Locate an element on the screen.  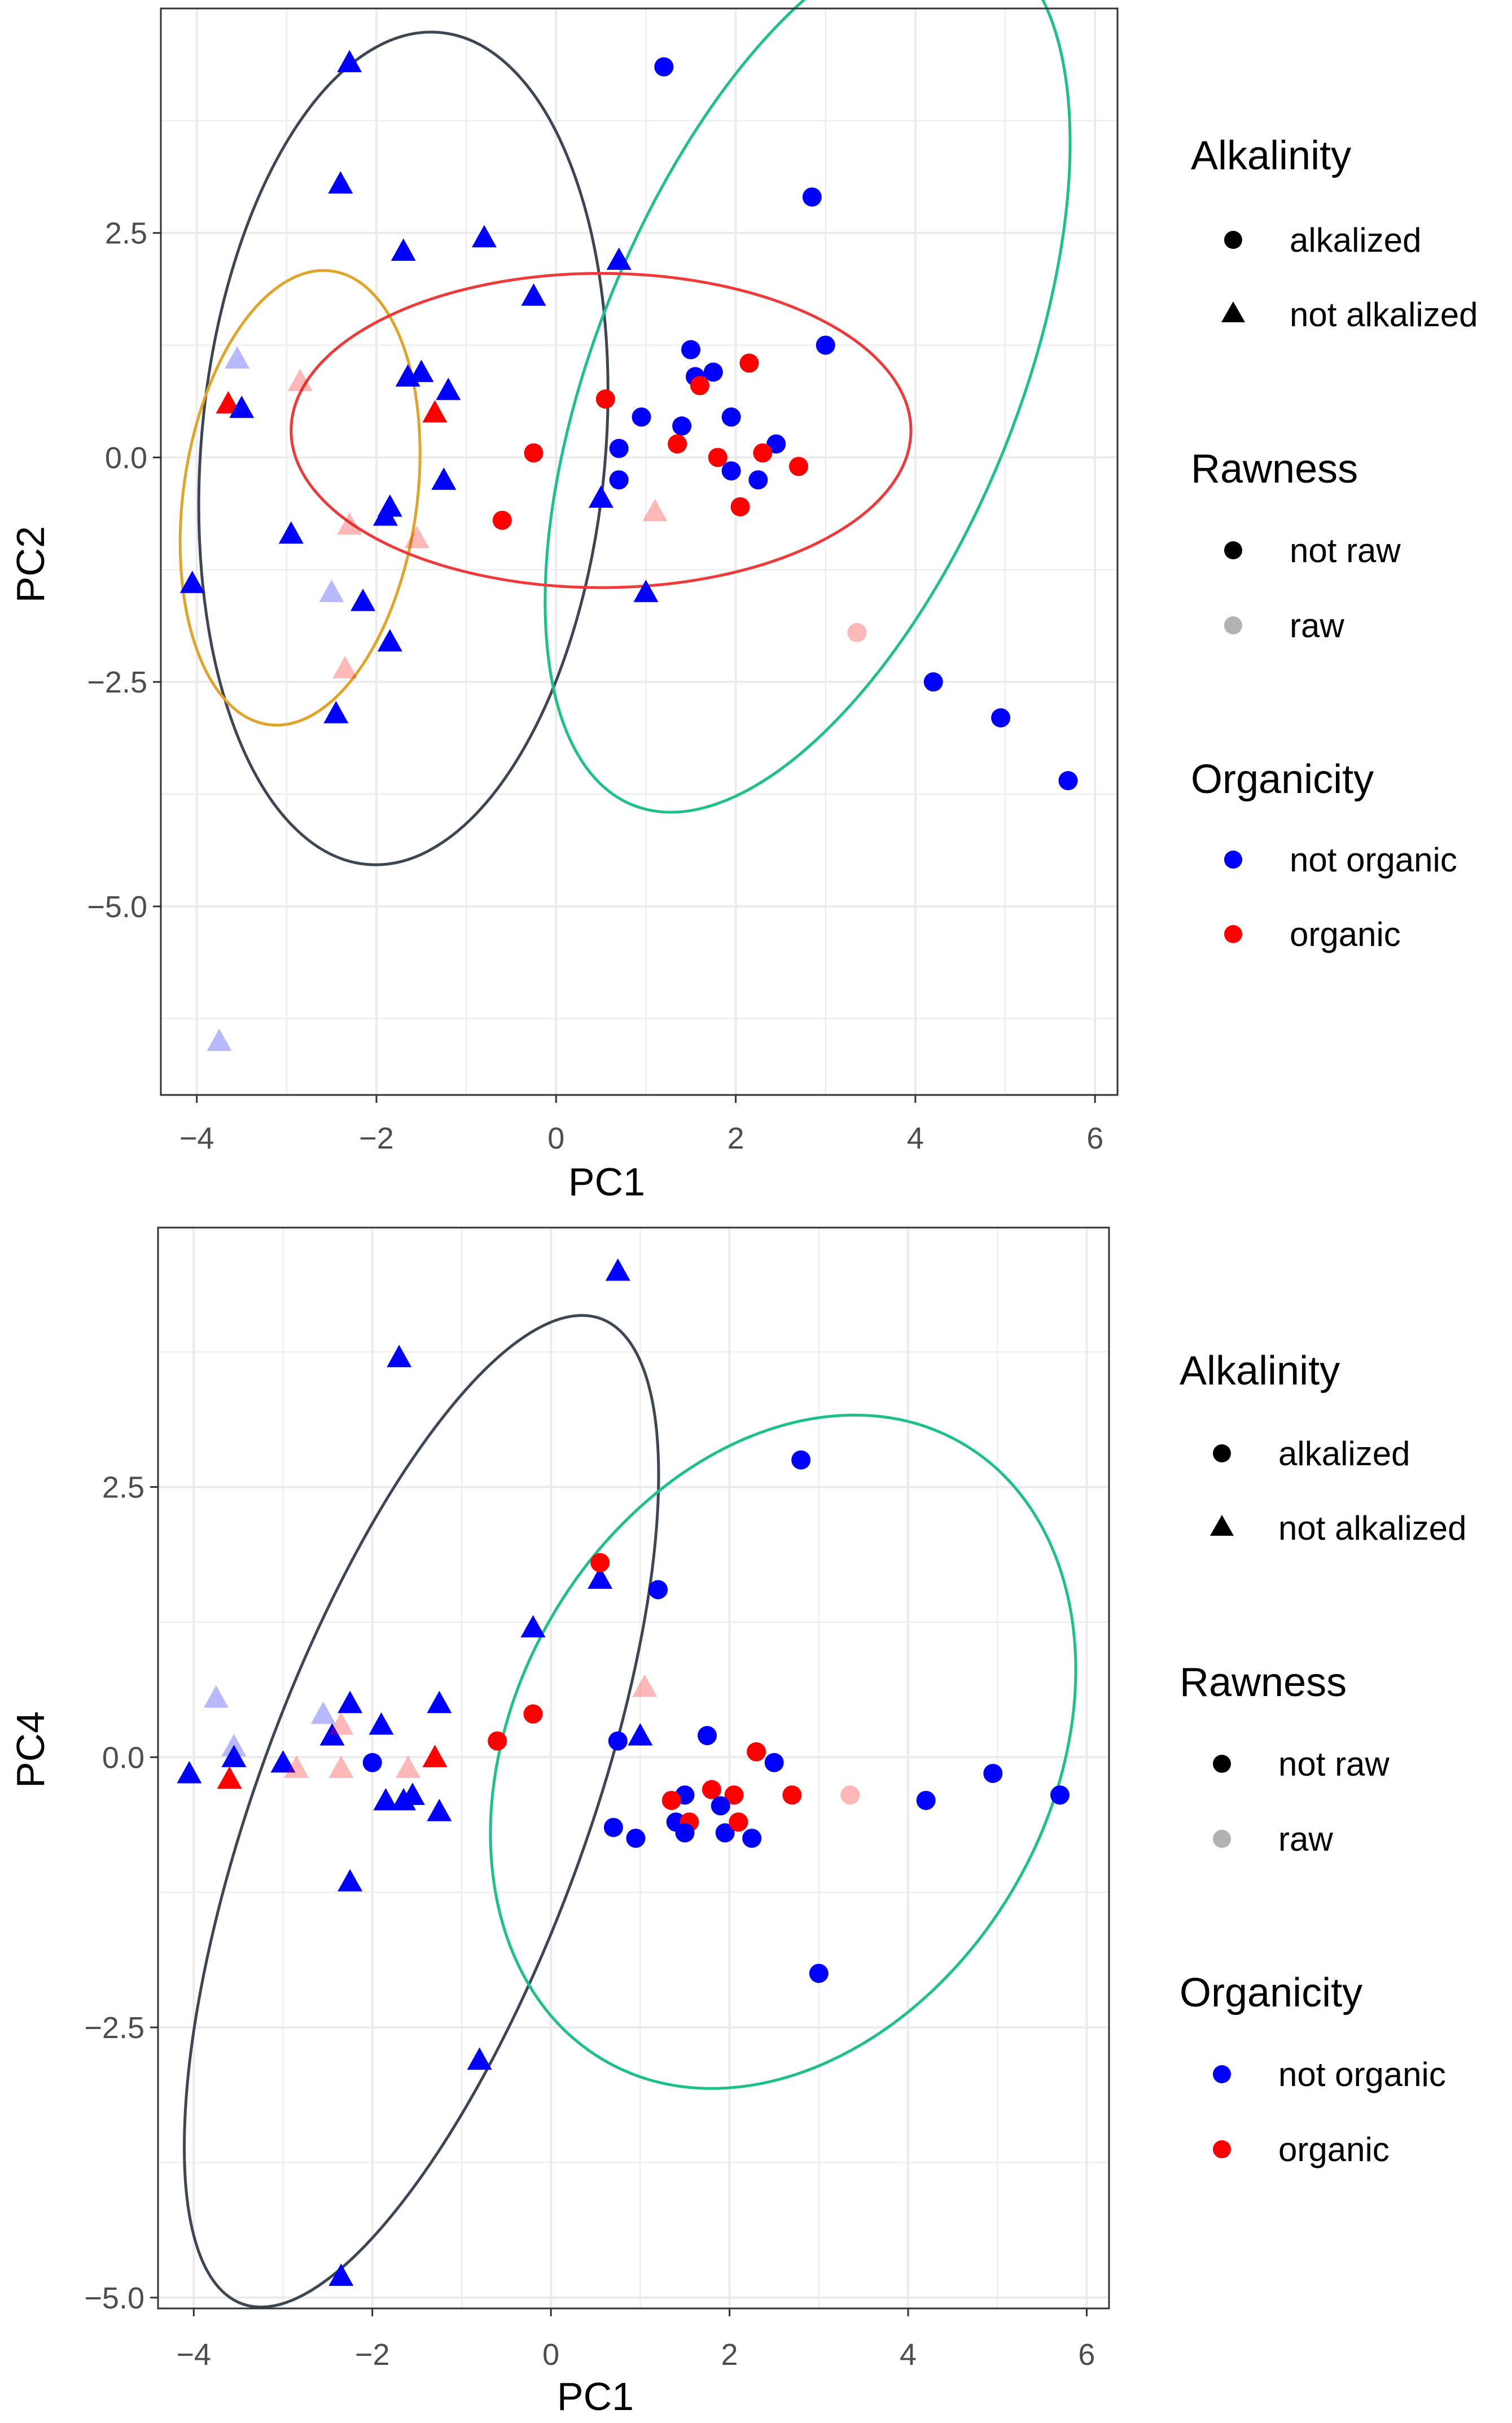
legend-title-rawness: Rawness is located at coordinates (1274, 469).